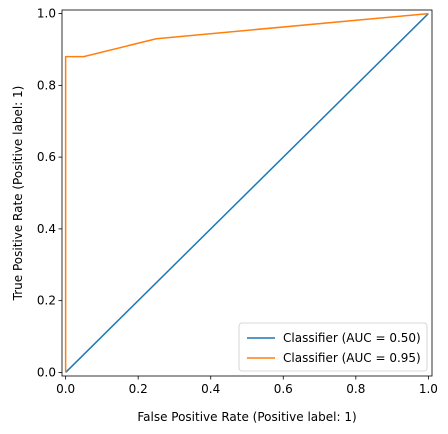 The width and height of the screenshot is (448, 434). Describe the element at coordinates (247, 386) in the screenshot. I see `x-axis-ticks: 0.0 0.2 0.4 0.6 0.8 1.0` at that location.